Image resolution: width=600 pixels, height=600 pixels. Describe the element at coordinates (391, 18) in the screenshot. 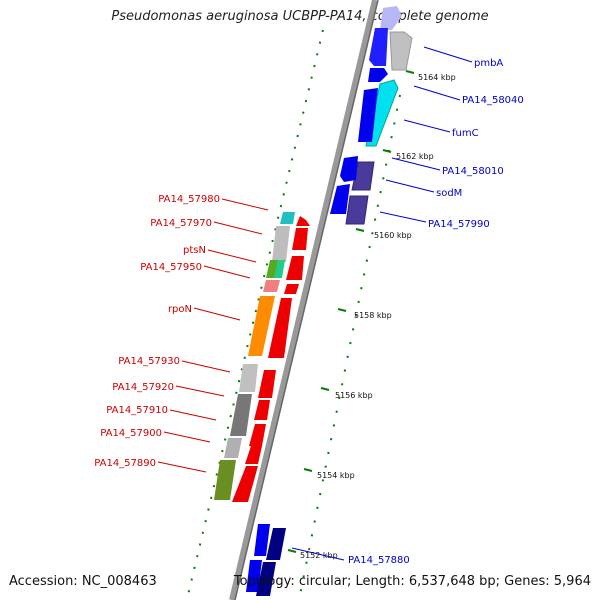

I see `gene-top-lightblue` at that location.